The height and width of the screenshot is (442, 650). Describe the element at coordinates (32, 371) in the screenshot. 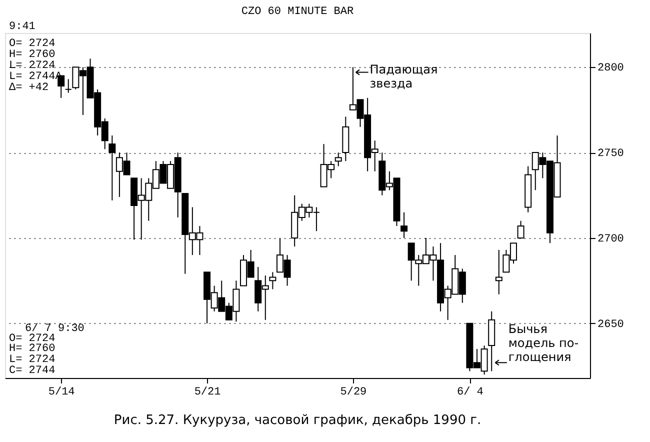

I see `text: C= 2744` at that location.